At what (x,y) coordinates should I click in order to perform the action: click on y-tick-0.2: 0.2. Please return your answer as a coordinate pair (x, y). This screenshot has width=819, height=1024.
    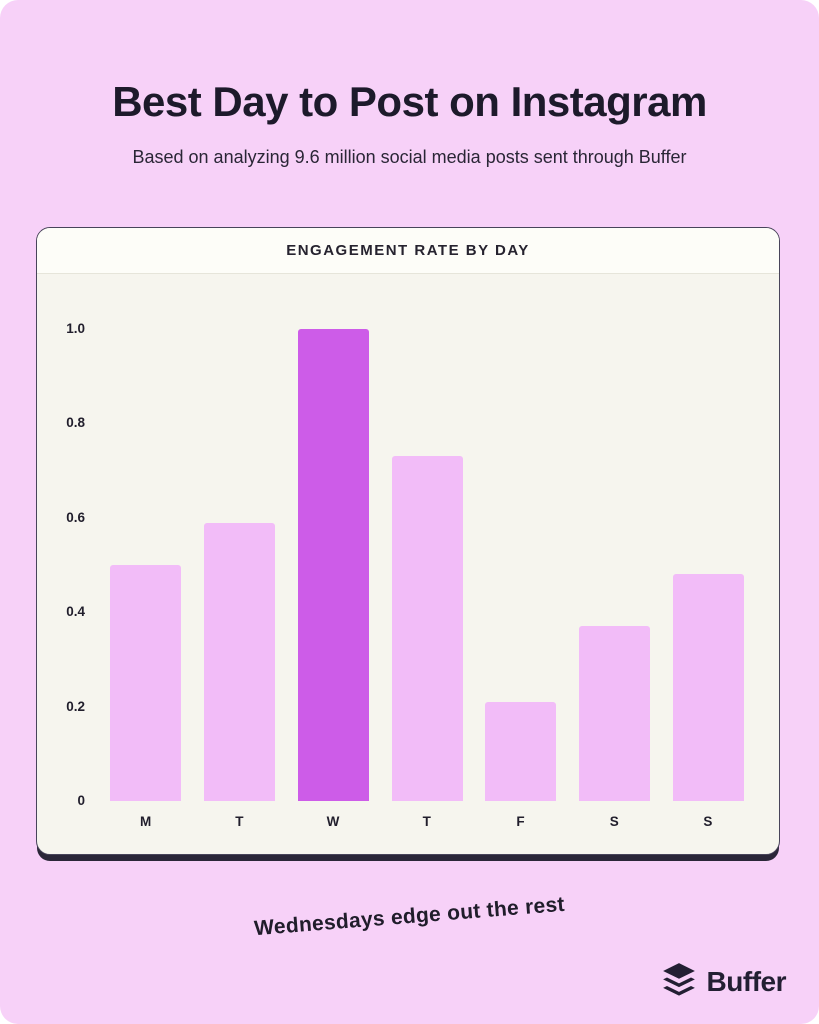
    Looking at the image, I should click on (75, 706).